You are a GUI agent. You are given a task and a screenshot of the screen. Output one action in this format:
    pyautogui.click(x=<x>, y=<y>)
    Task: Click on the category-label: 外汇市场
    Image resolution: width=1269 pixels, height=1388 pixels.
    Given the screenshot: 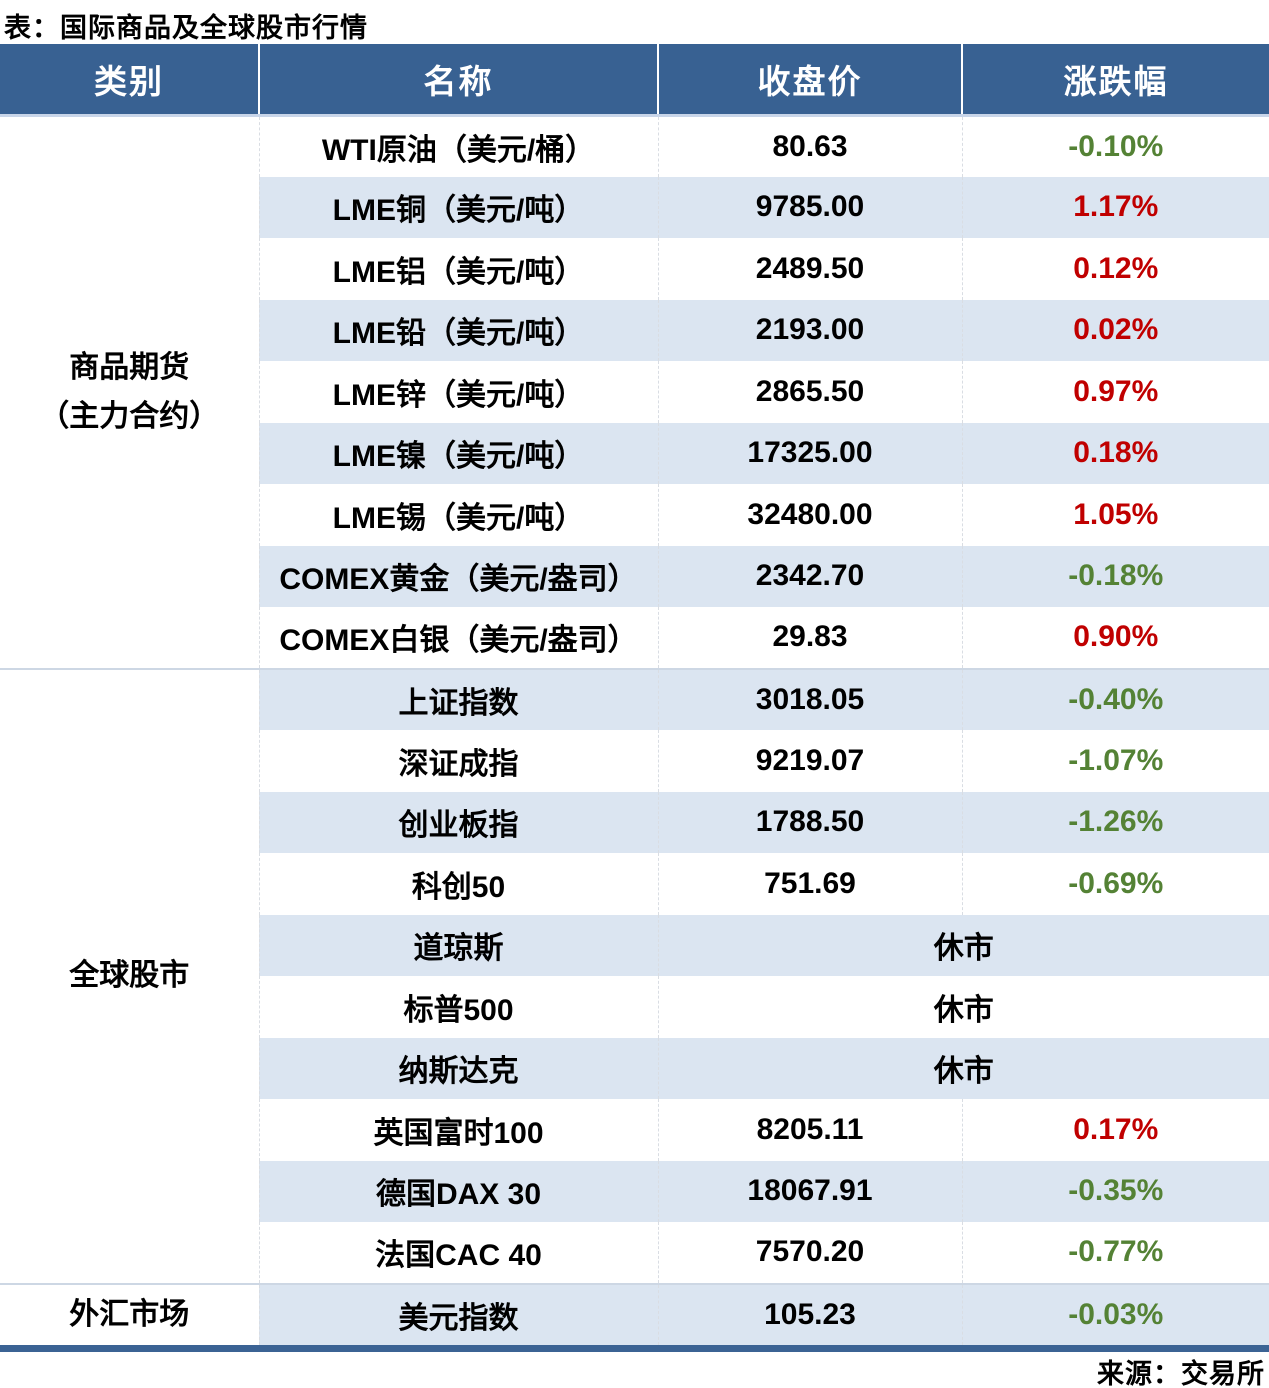 What is the action you would take?
    pyautogui.click(x=129, y=1314)
    